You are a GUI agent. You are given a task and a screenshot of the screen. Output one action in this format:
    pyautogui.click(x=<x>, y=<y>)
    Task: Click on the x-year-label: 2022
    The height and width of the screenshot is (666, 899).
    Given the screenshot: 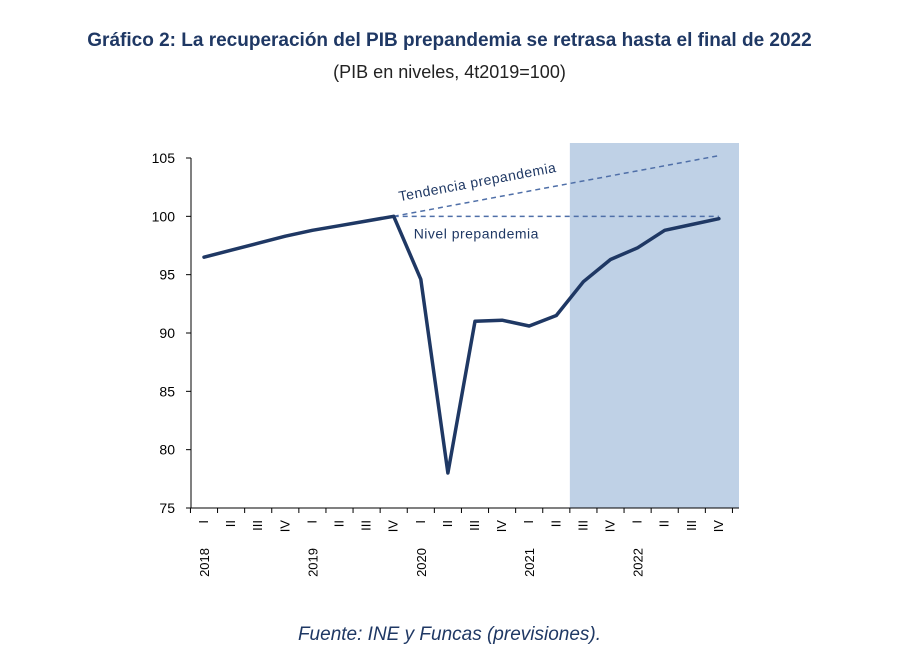 What is the action you would take?
    pyautogui.click(x=638, y=562)
    